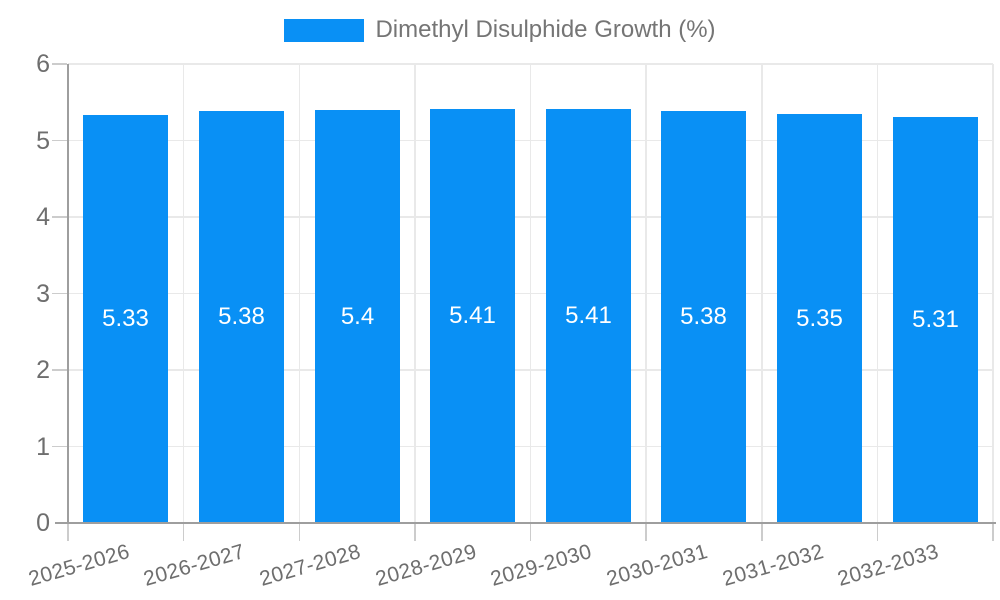 Image resolution: width=1000 pixels, height=600 pixels. Describe the element at coordinates (43, 217) in the screenshot. I see `y-tick-label: 4` at that location.